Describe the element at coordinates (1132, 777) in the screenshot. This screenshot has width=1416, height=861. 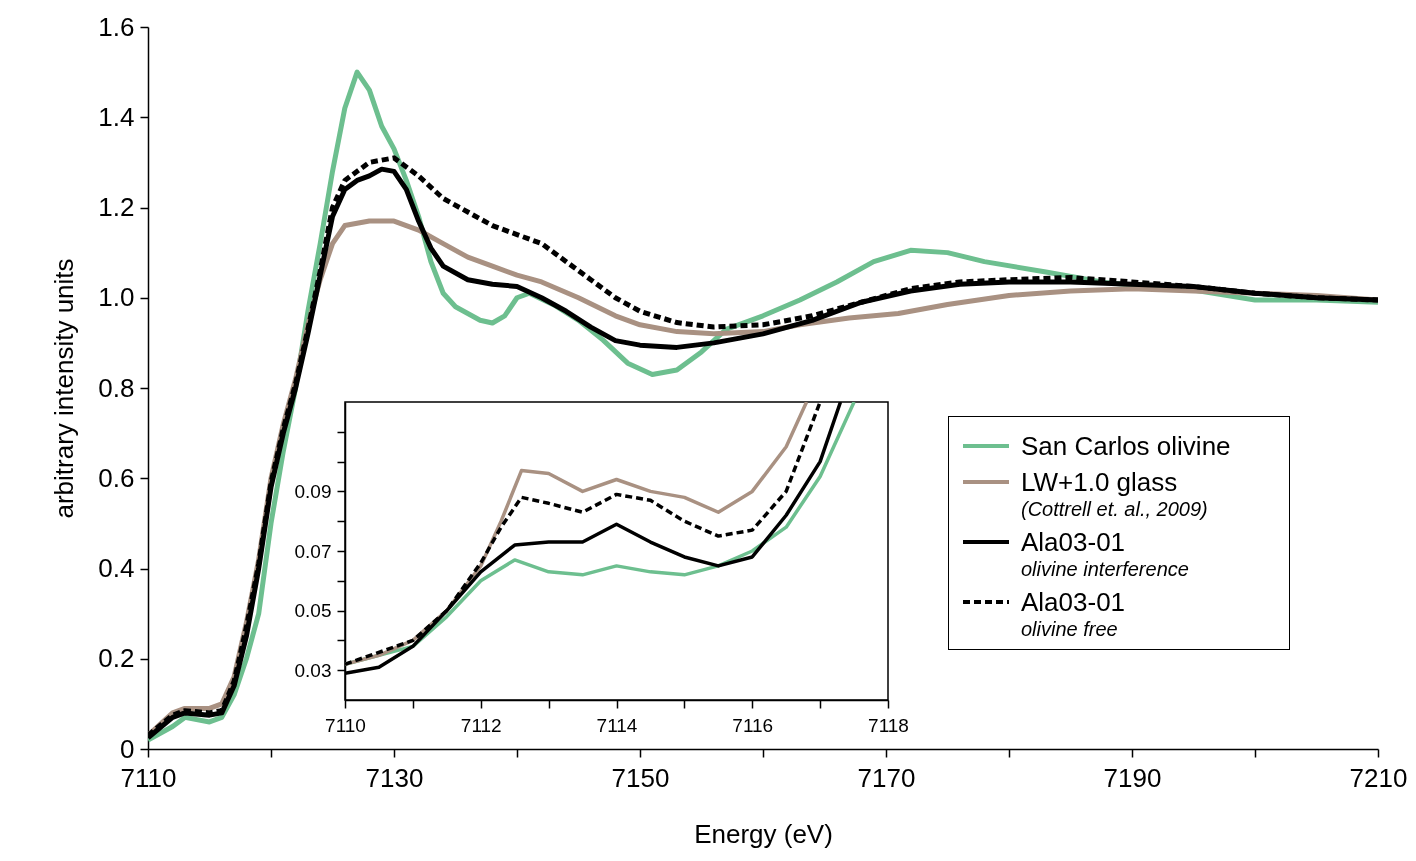
I see `x-tick-label: 7190` at that location.